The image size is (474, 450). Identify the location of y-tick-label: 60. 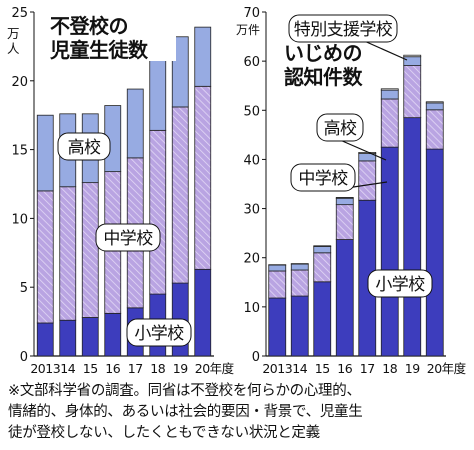
(251, 62).